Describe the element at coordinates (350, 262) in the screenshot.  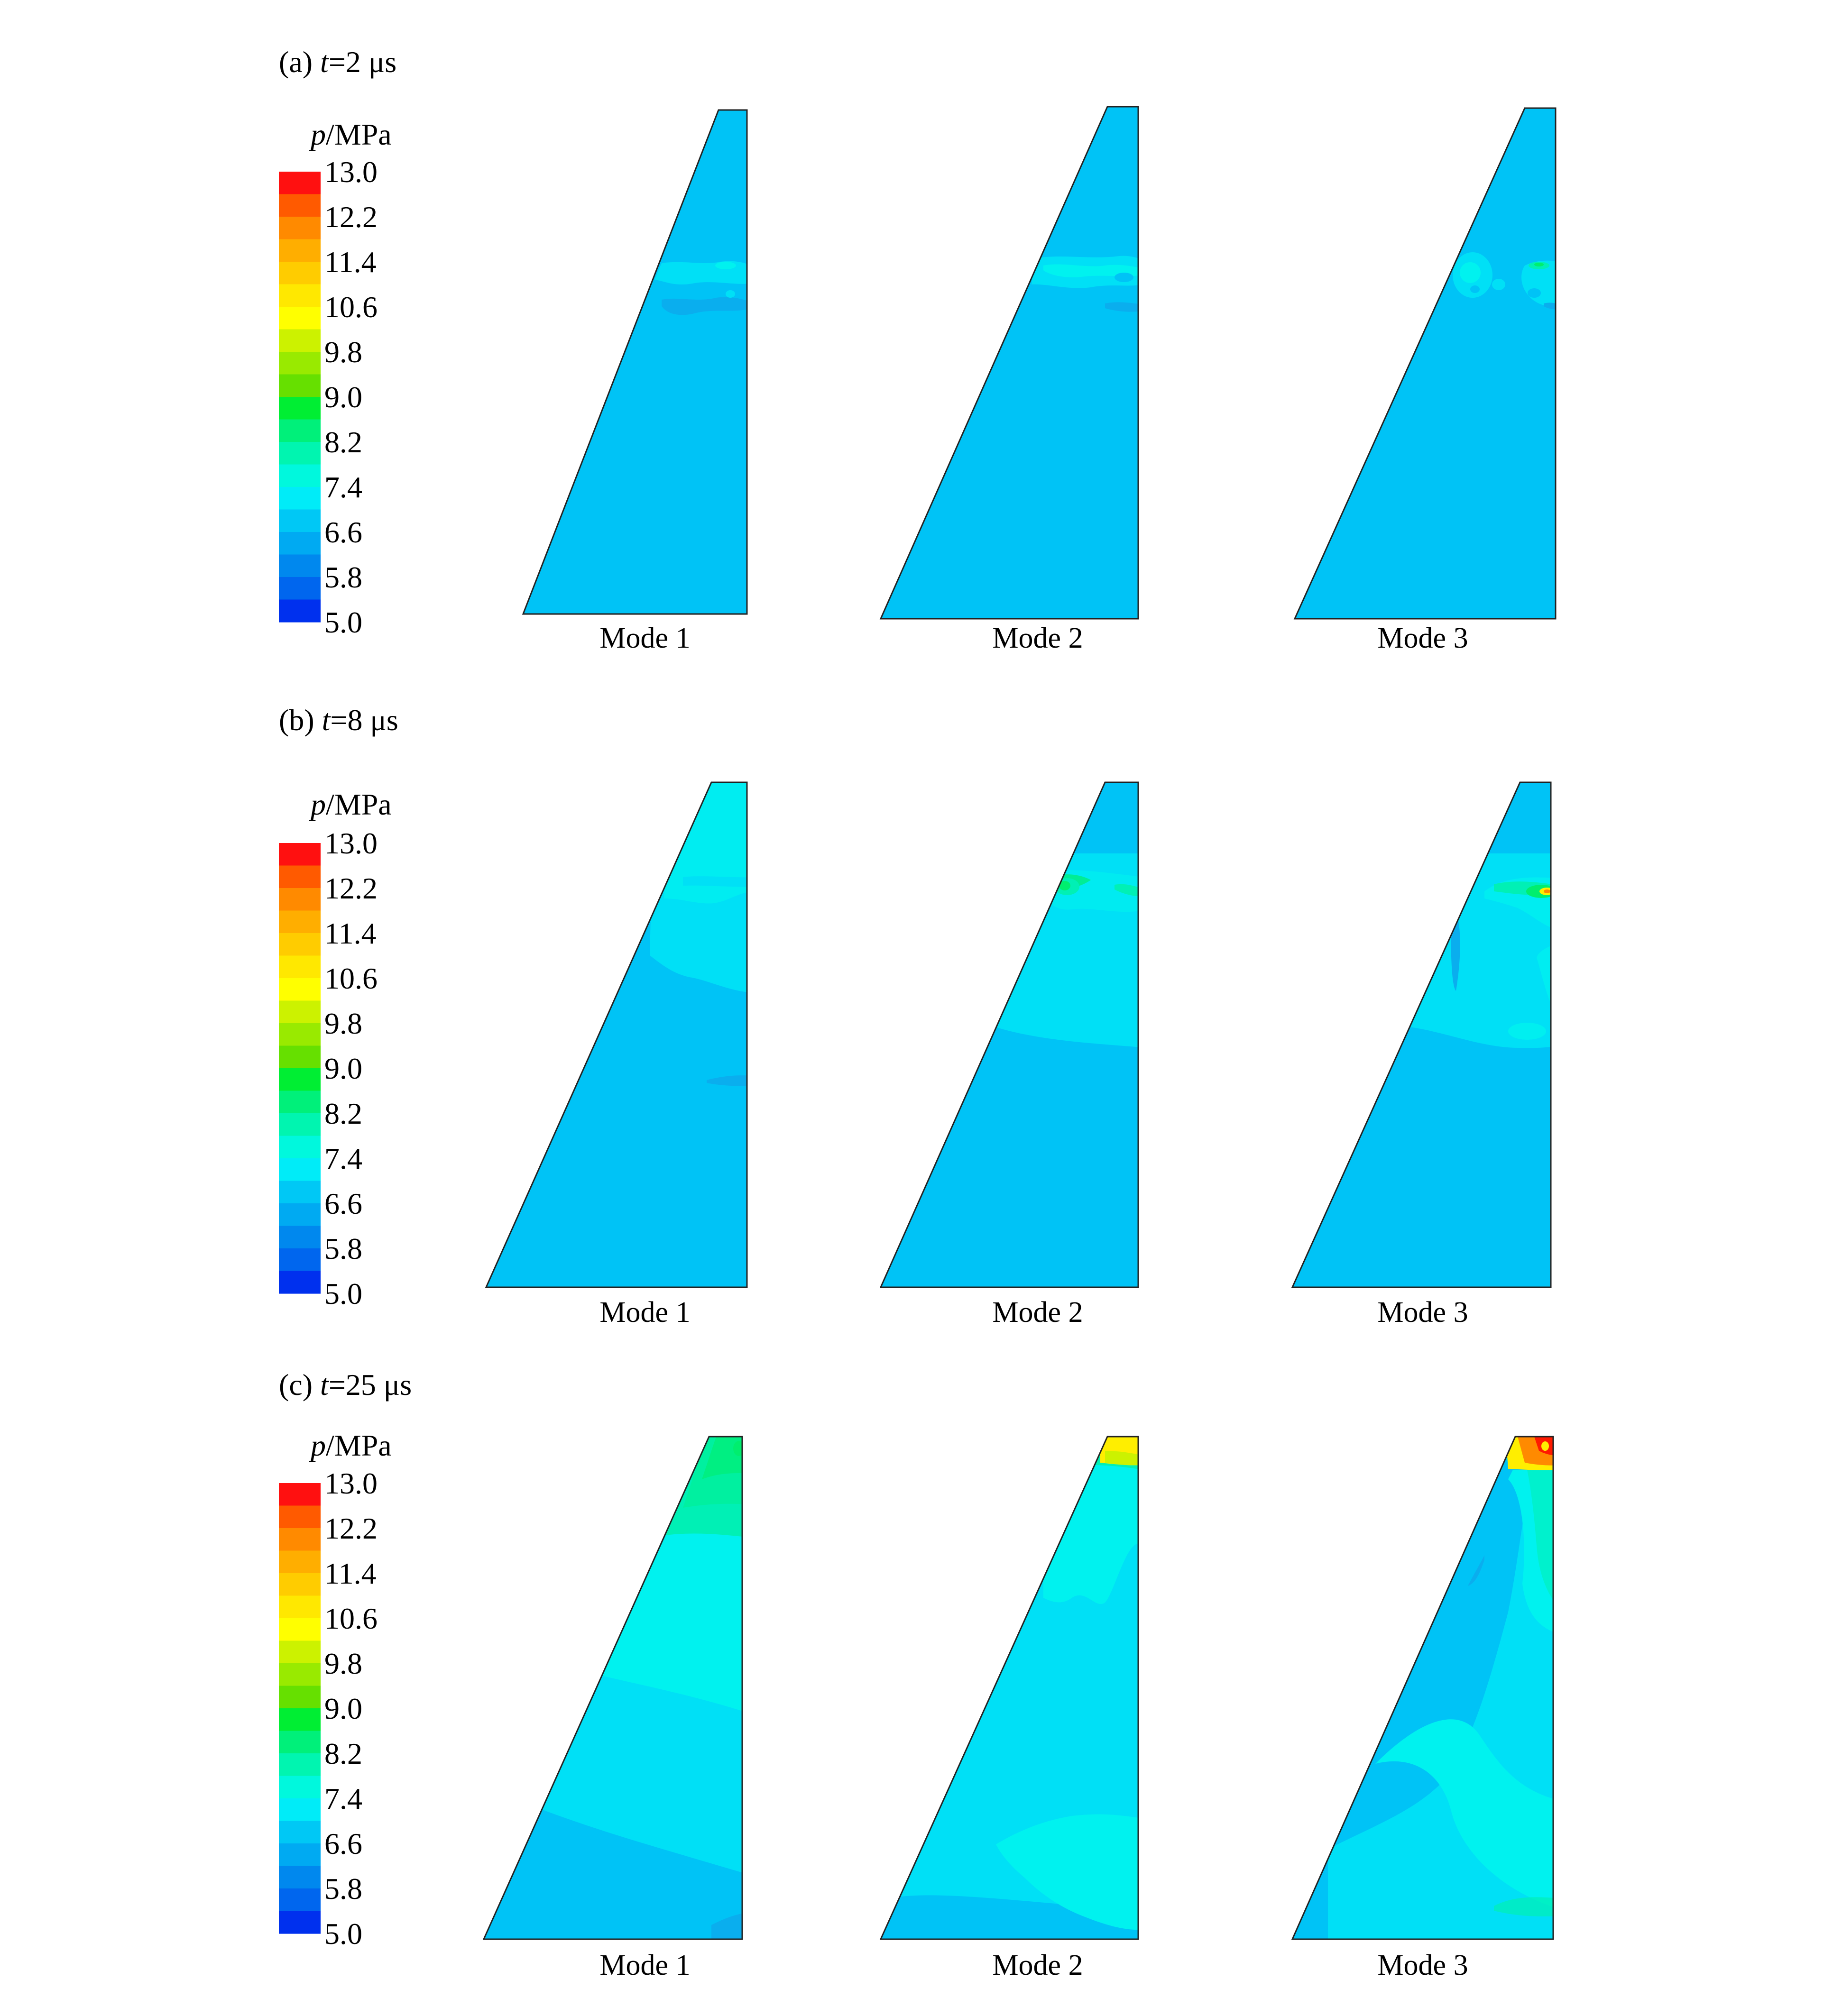
I see `colorbar-tick-label: 11.4` at that location.